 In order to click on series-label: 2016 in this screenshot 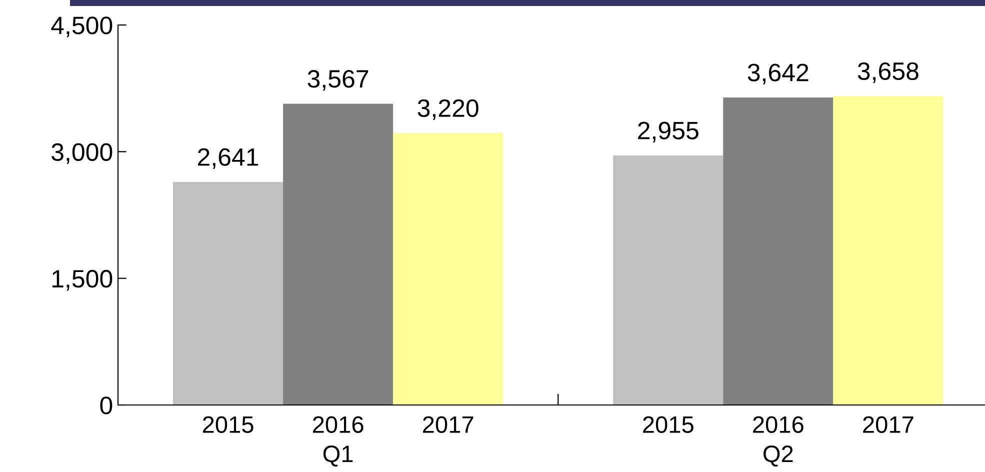, I will do `click(338, 424)`.